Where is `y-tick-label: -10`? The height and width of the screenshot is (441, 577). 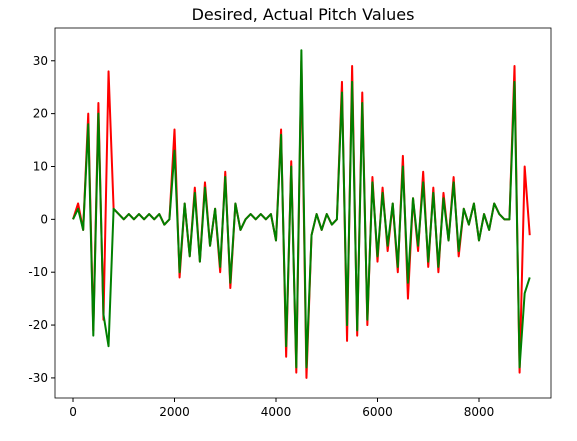 y-tick-label: -10 is located at coordinates (38, 272).